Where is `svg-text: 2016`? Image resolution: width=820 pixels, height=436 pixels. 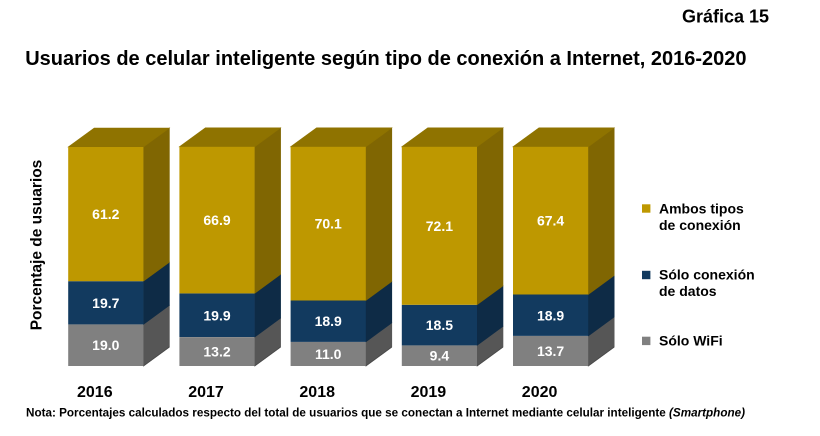 svg-text: 2016 is located at coordinates (95, 392).